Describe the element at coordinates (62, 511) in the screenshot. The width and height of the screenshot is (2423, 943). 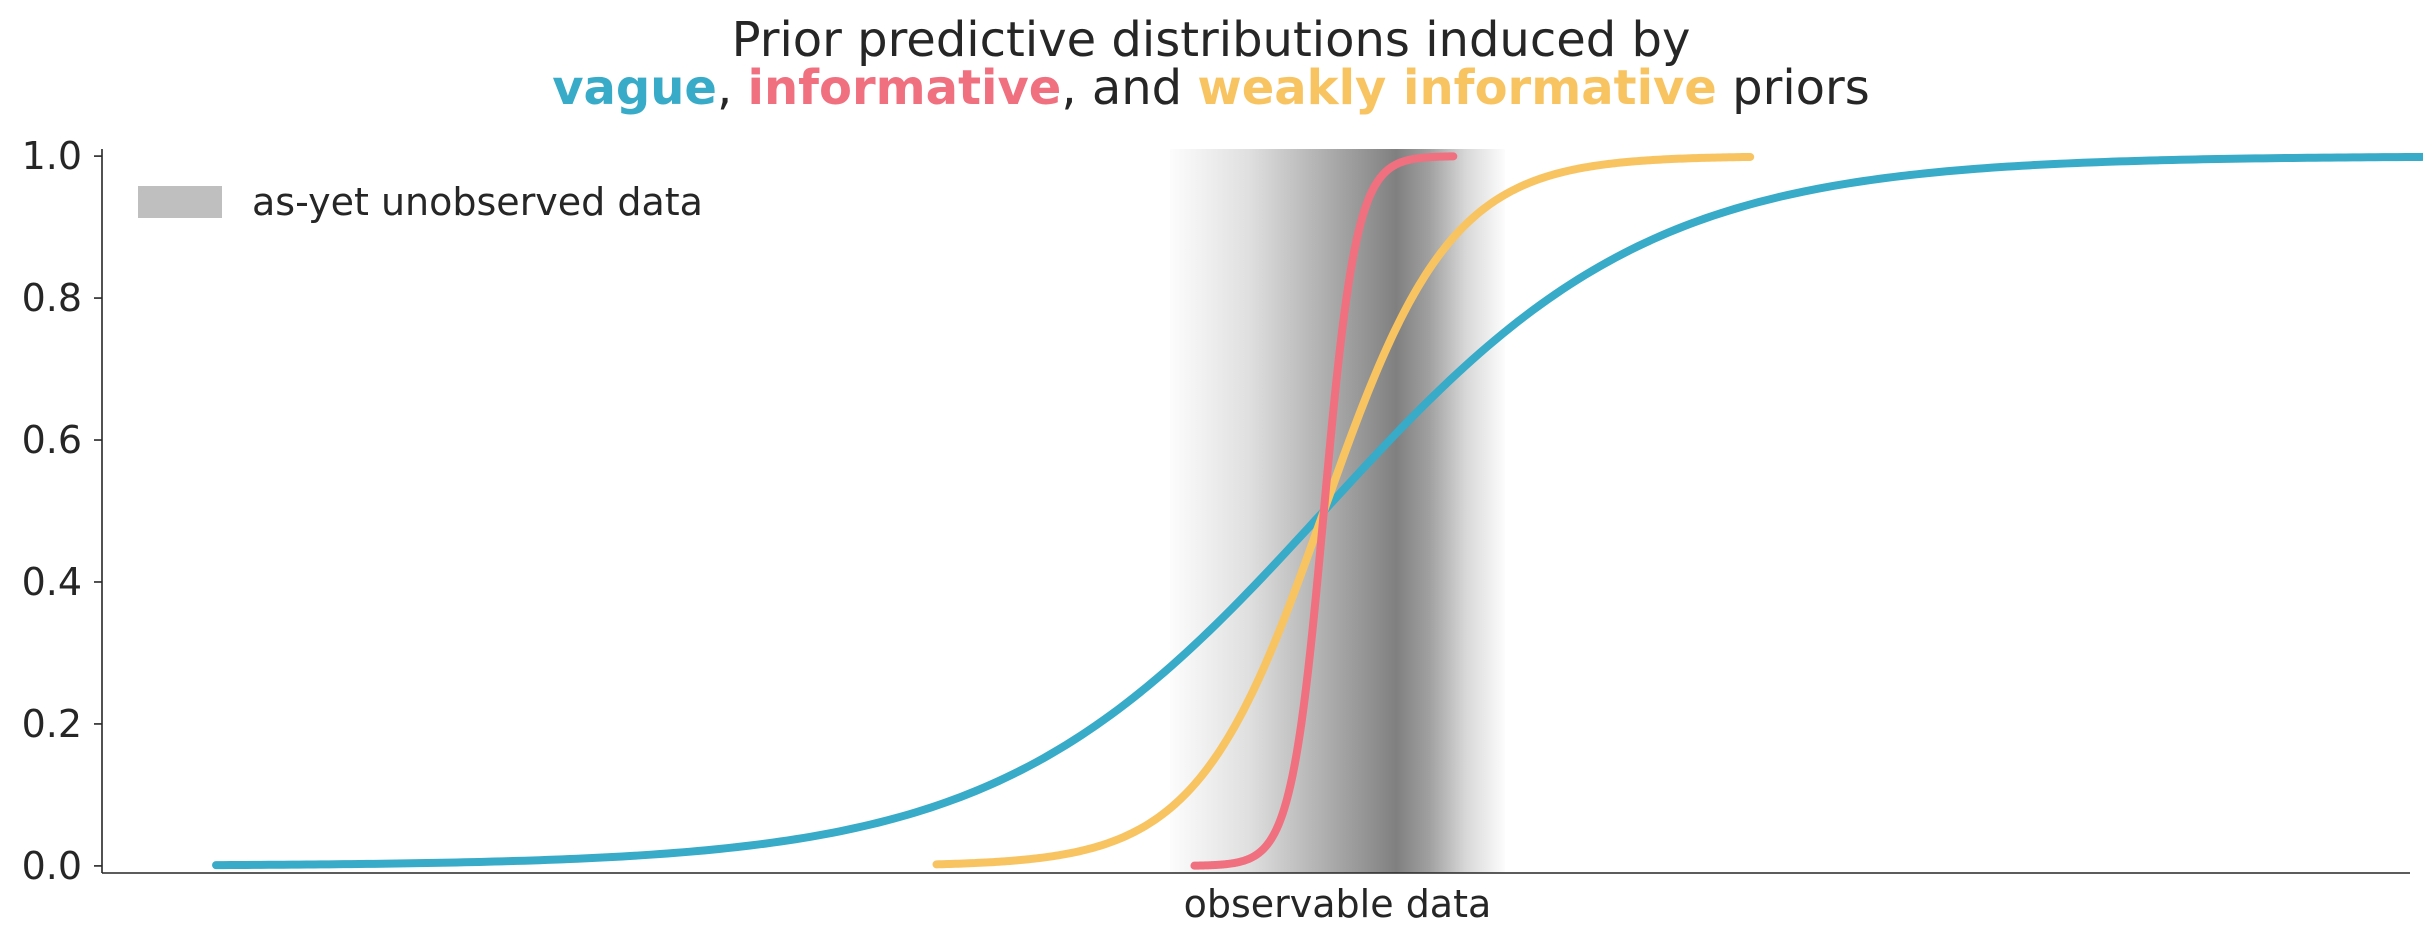
I see `y-ticks: 0.0 0.2 0.4 0.6 0.8 1.0` at that location.